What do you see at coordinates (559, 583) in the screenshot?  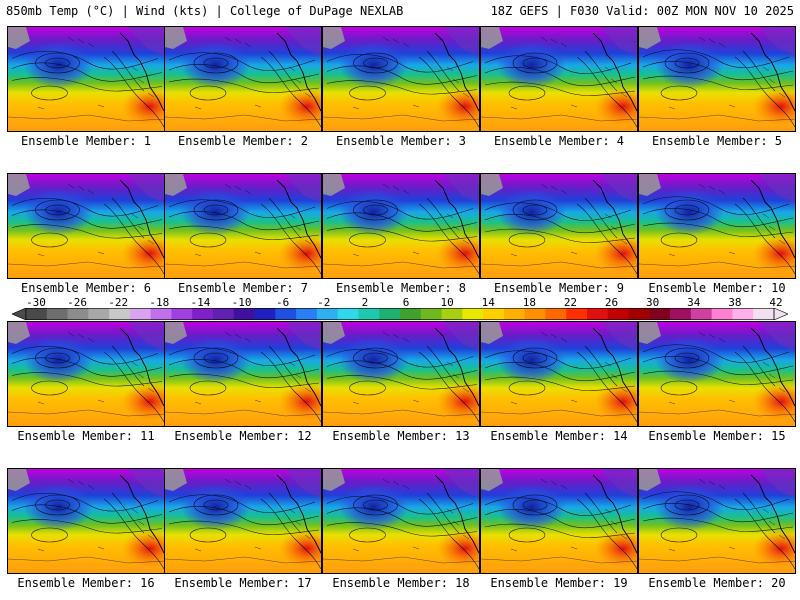 I see `ensemble-member-label: Ensemble Member: 19` at bounding box center [559, 583].